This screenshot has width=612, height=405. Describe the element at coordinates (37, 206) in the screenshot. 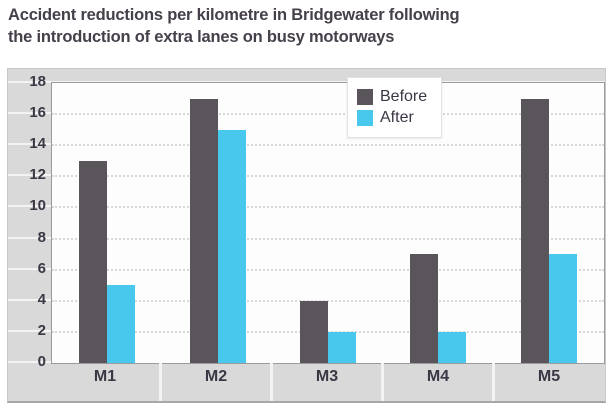

I see `y-tick-label: 10` at that location.